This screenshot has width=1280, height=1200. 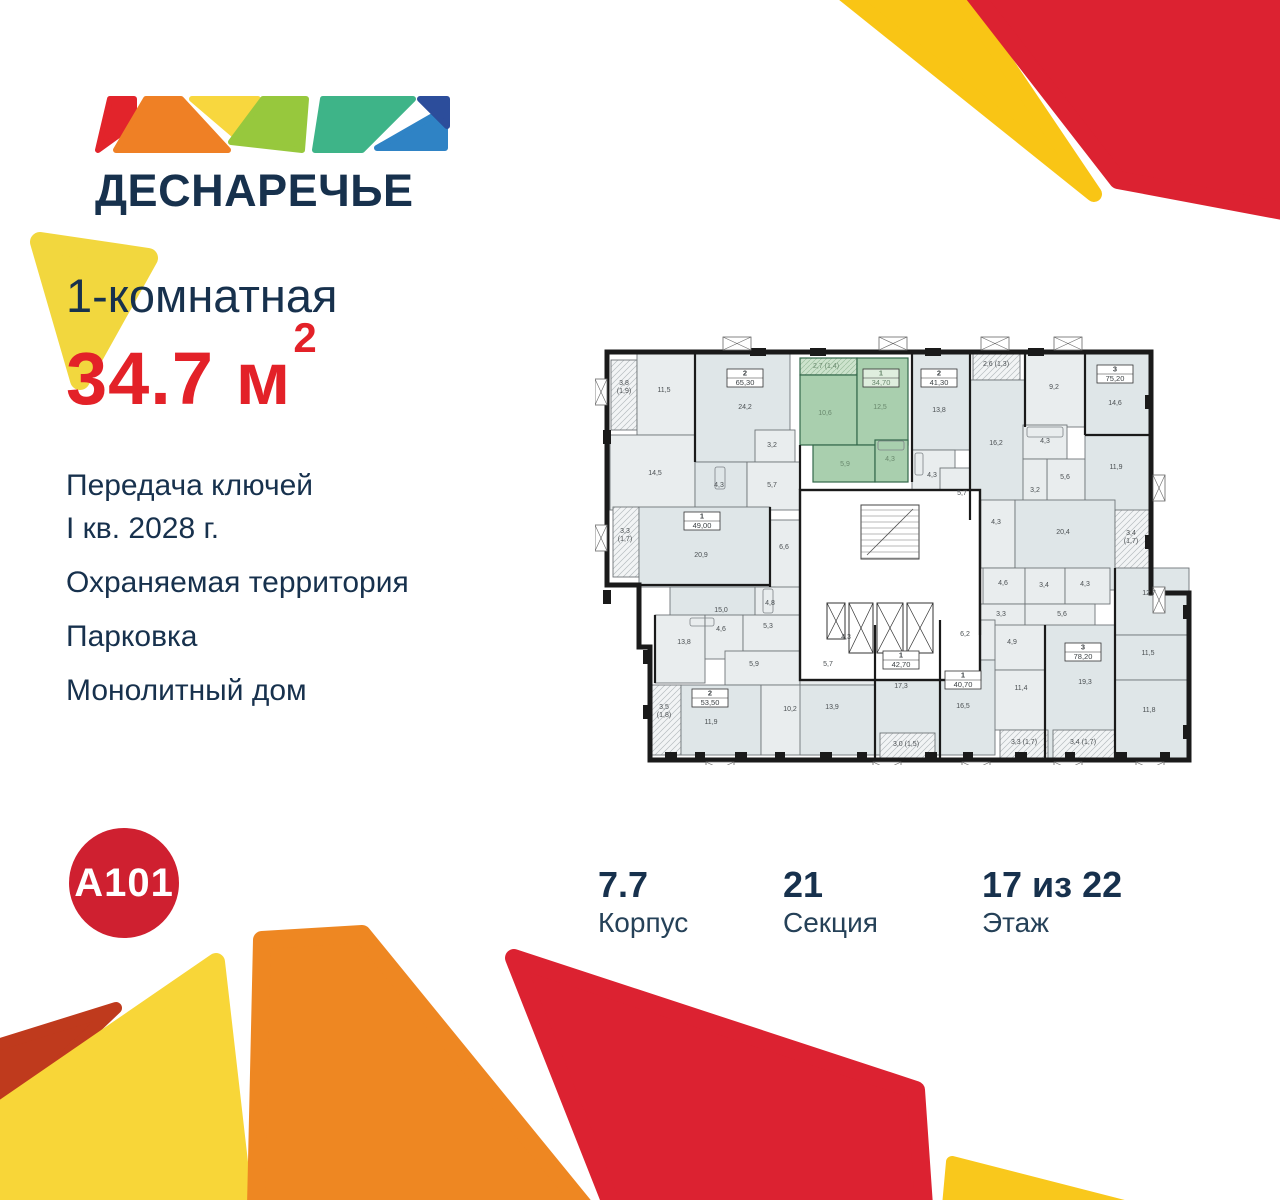 What do you see at coordinates (828, 664) in the screenshot?
I see `room-area-label: 5,7` at bounding box center [828, 664].